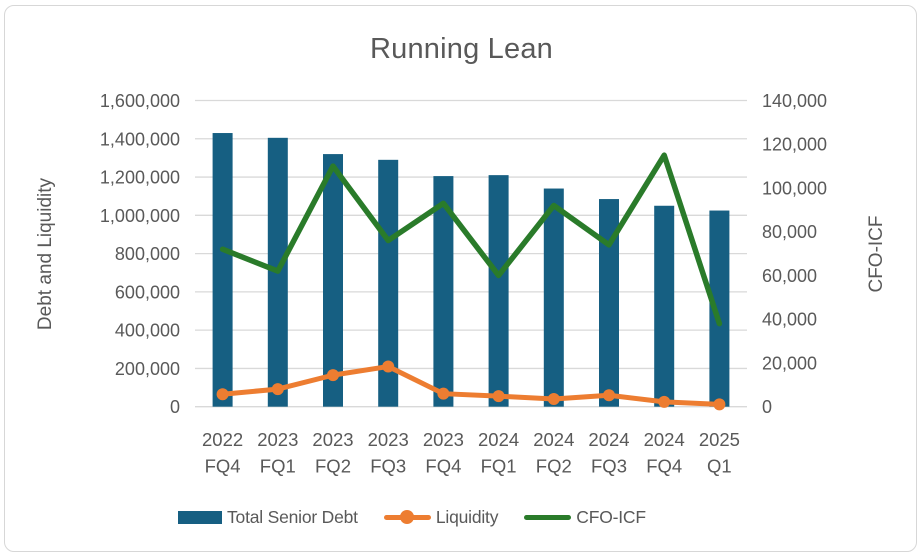 This screenshot has height=559, width=923. What do you see at coordinates (789, 232) in the screenshot?
I see `svg-text: 80,000` at bounding box center [789, 232].